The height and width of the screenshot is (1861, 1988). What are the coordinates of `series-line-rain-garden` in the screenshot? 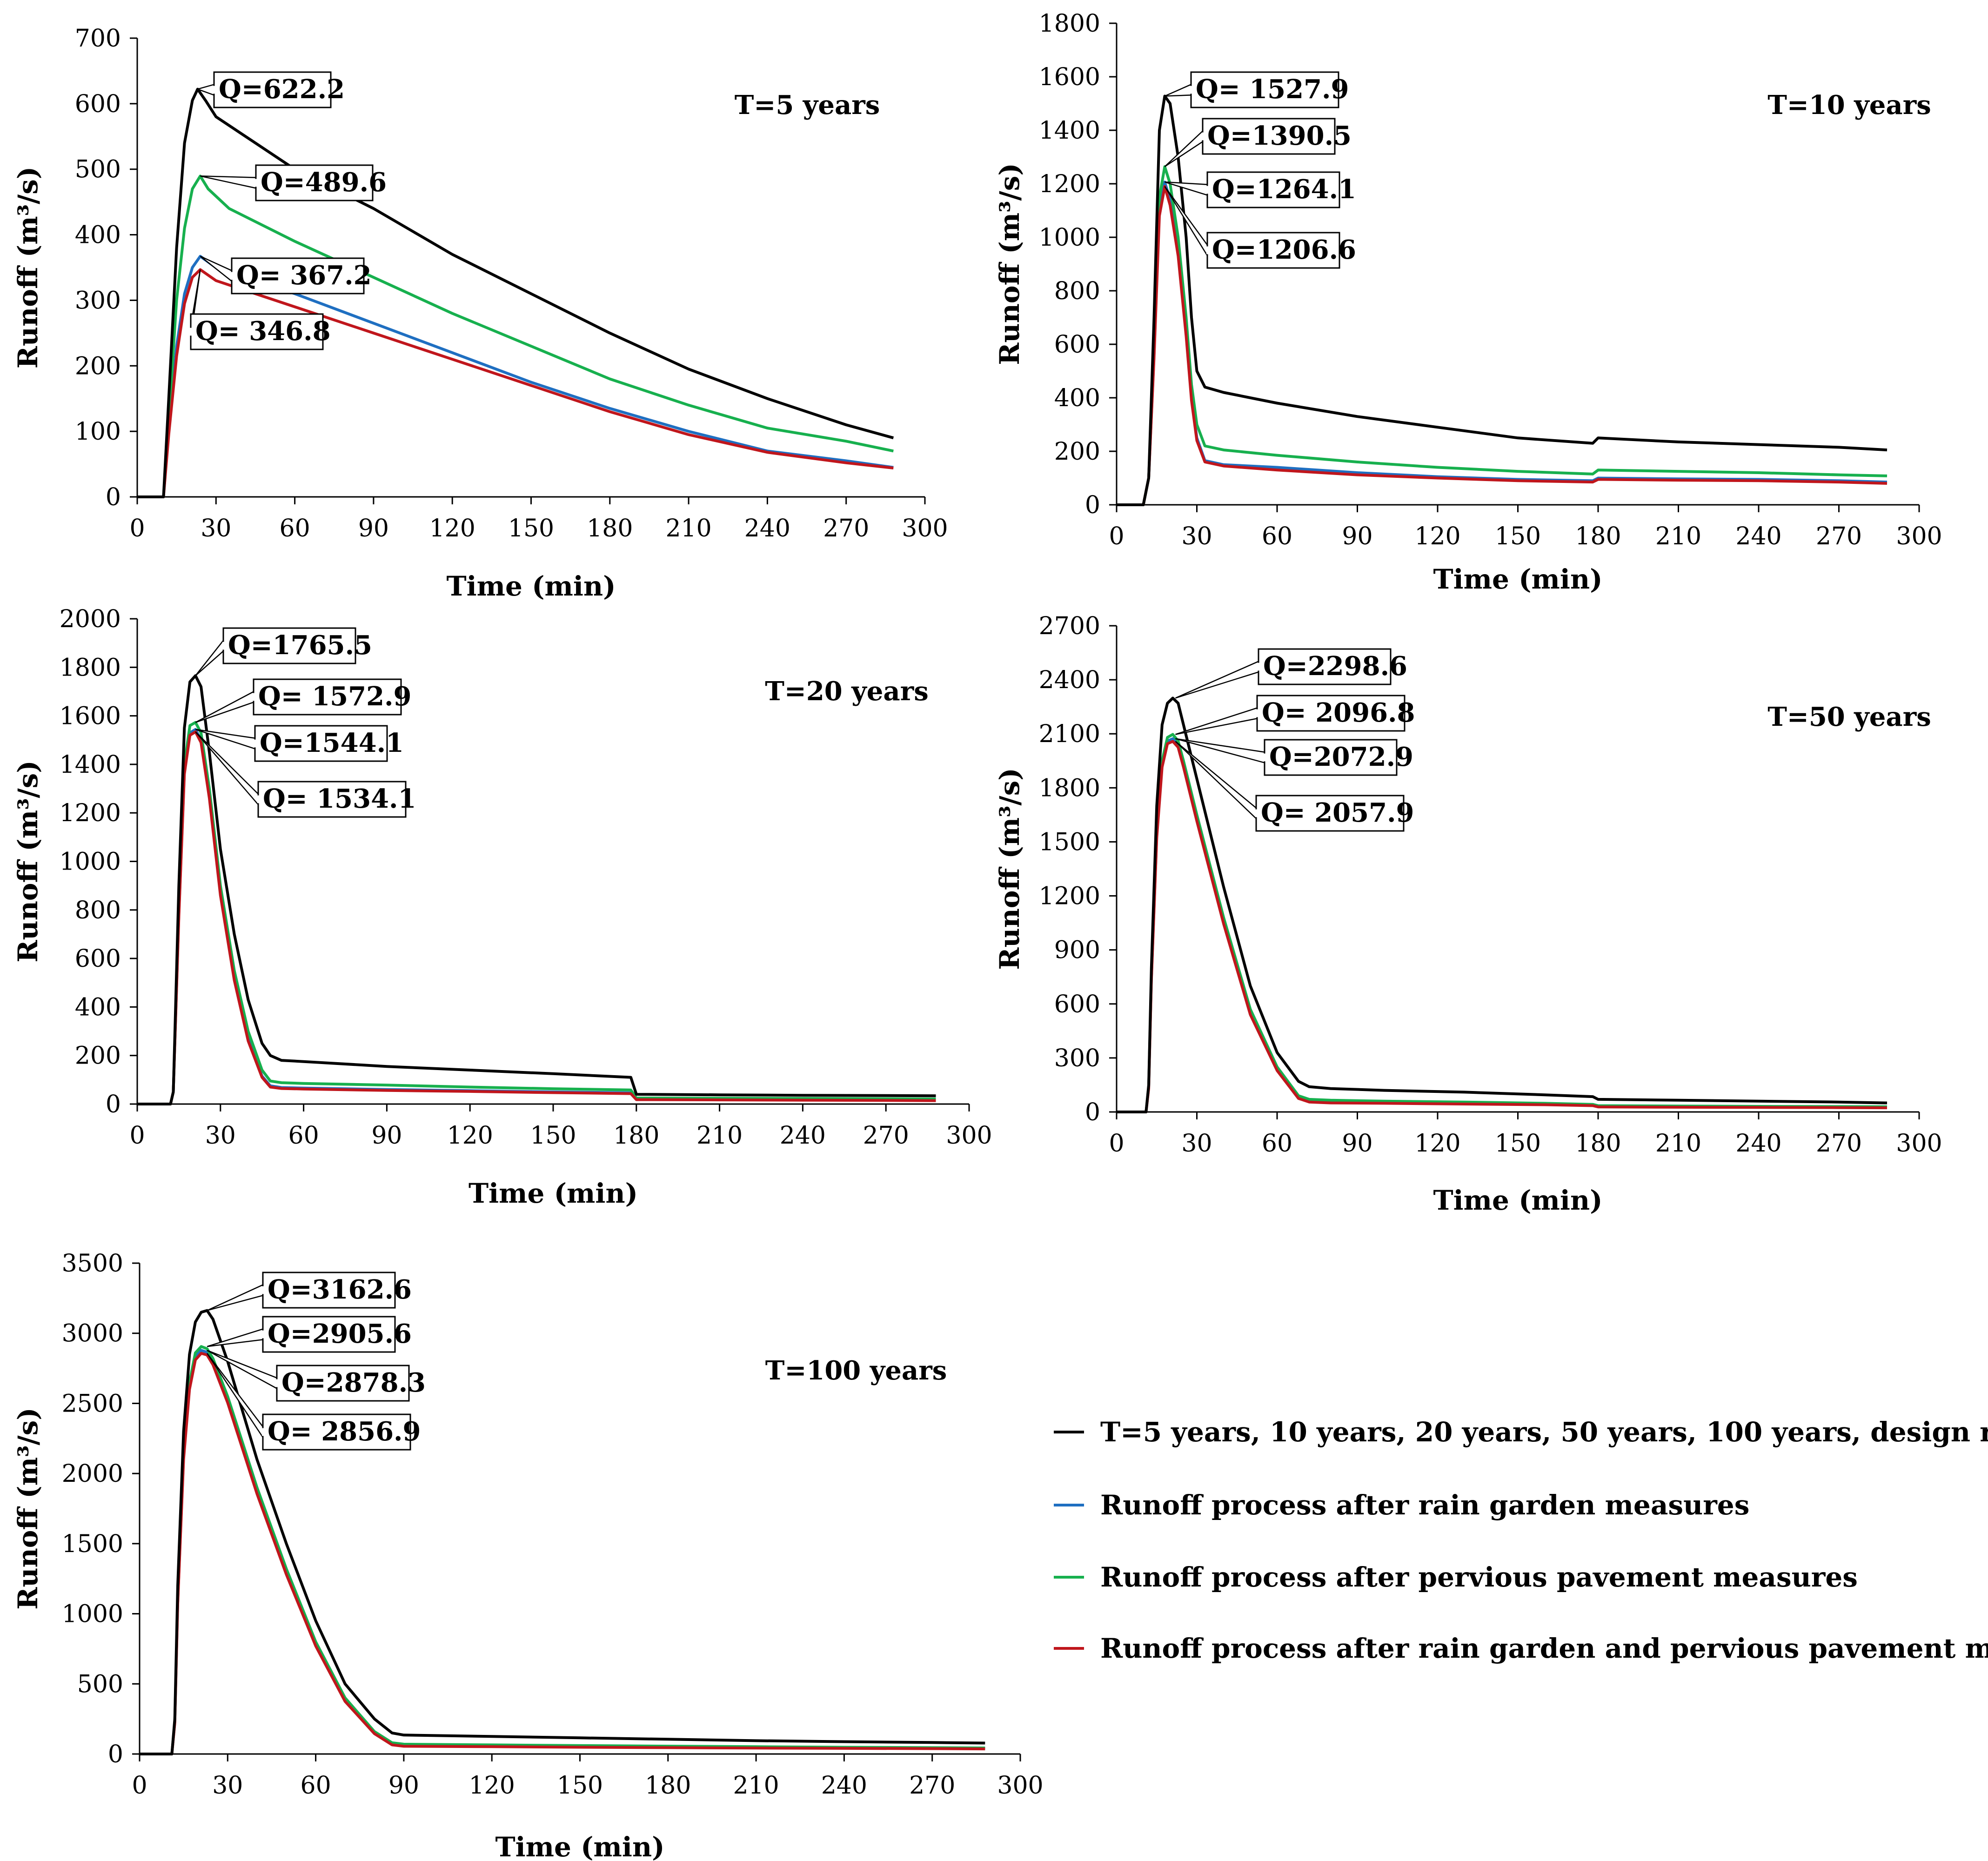 It's located at (1503, 343).